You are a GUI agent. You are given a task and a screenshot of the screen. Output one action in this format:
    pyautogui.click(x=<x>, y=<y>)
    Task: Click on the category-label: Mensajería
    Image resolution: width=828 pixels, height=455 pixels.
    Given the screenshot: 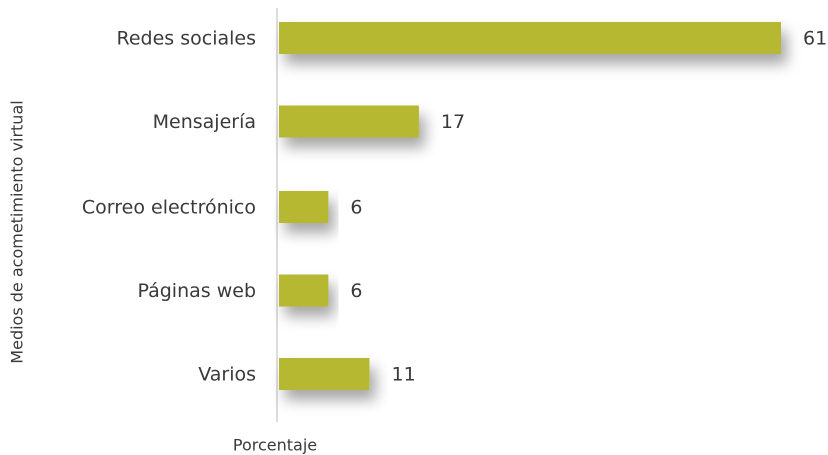 What is the action you would take?
    pyautogui.click(x=204, y=122)
    